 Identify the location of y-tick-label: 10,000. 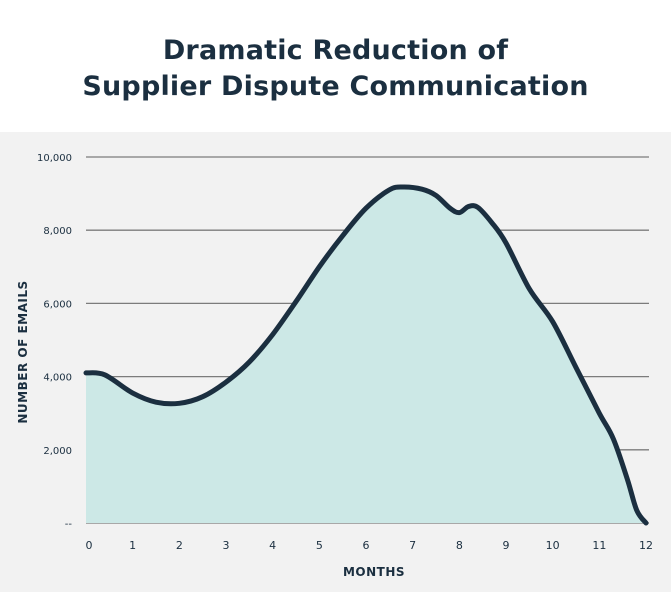
(54, 158).